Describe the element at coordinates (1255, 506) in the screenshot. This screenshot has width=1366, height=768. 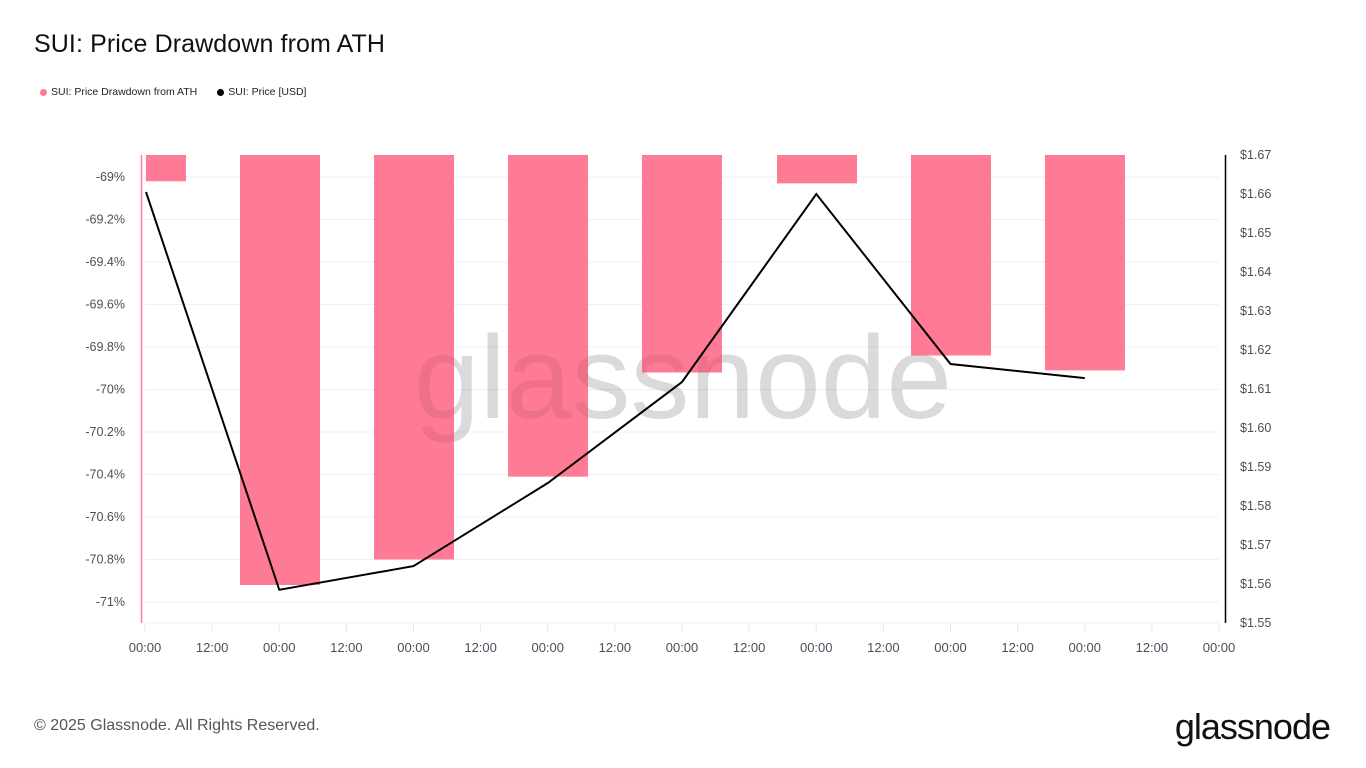
I see `y-right-tick-label: $1.58` at that location.